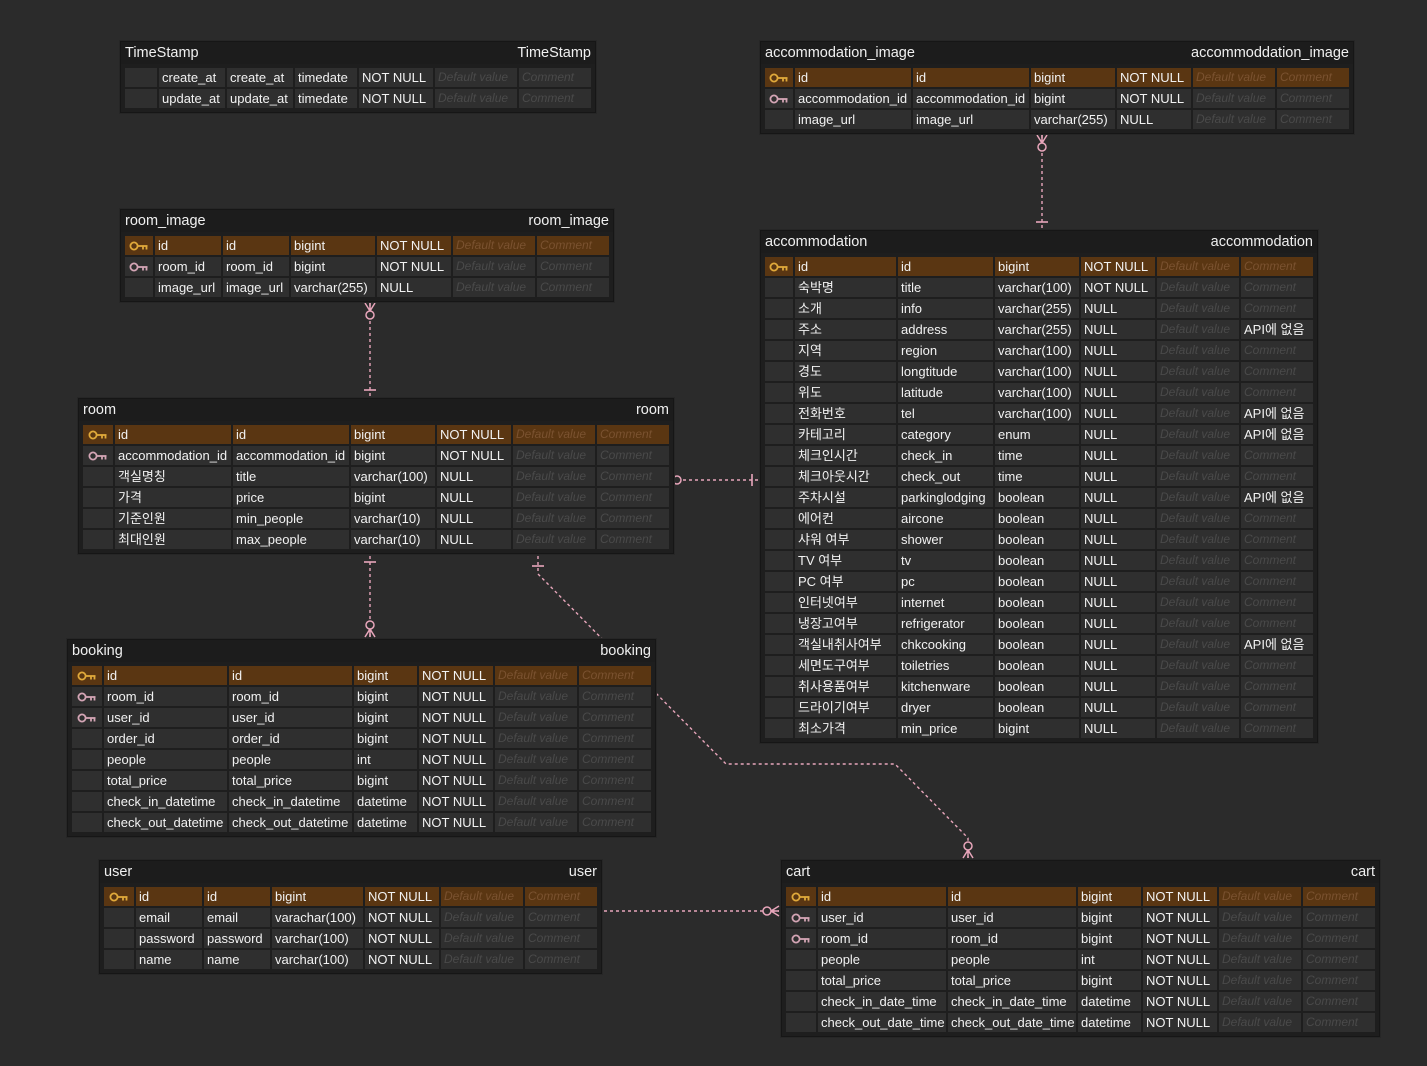 The height and width of the screenshot is (1066, 1427). What do you see at coordinates (188, 287) in the screenshot?
I see `column-name-cell: image_url` at bounding box center [188, 287].